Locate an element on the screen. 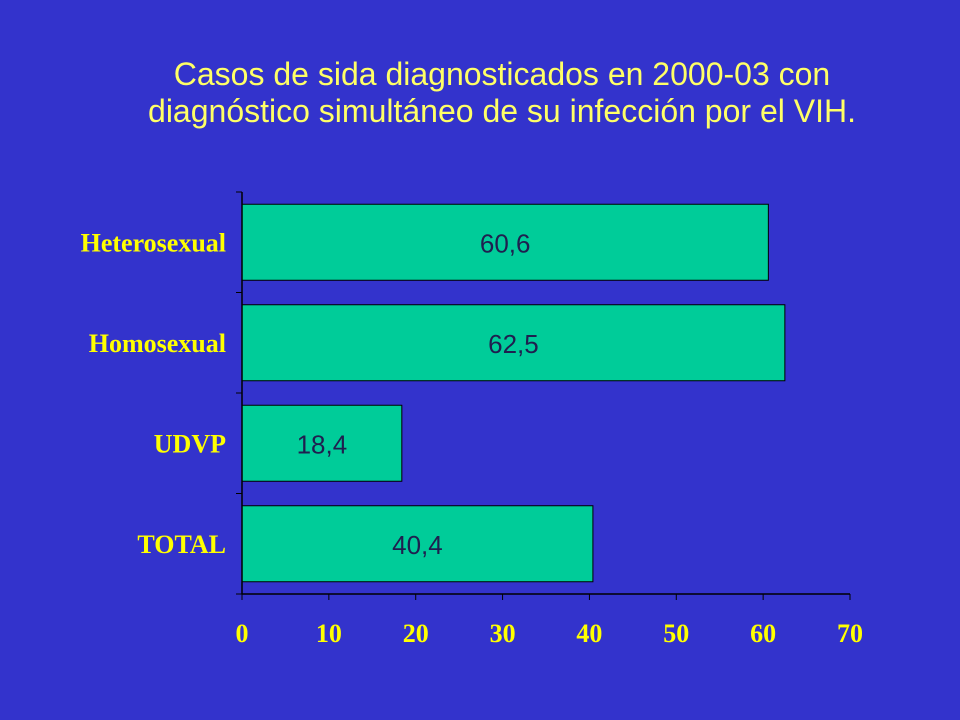 Image resolution: width=960 pixels, height=720 pixels. x-tick-label-50: 50 is located at coordinates (676, 633).